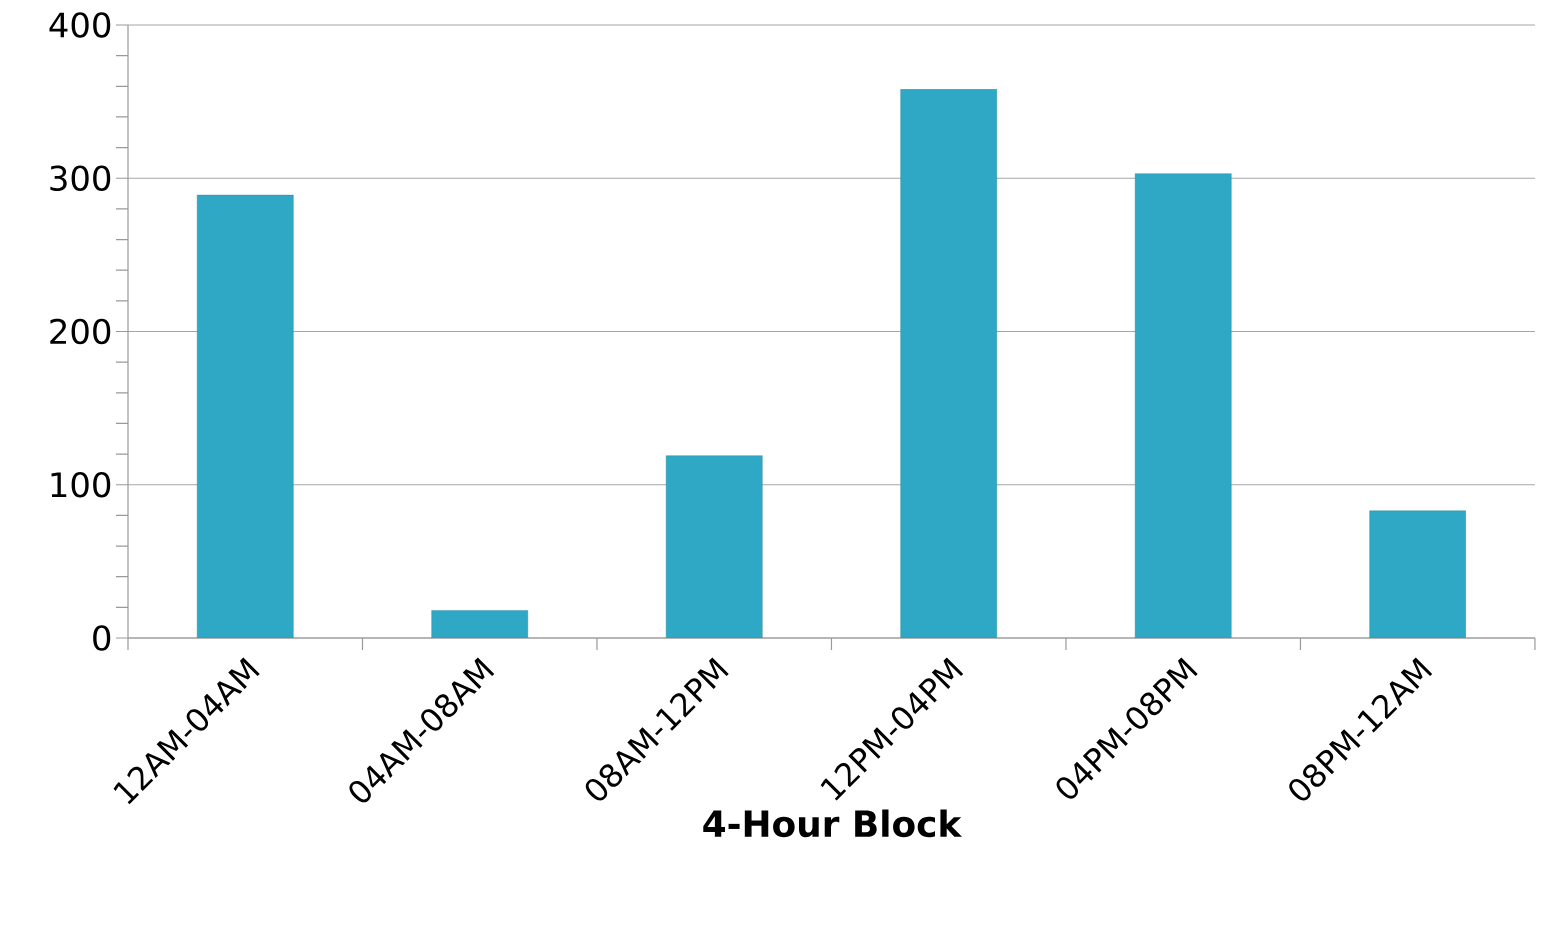 The image size is (1541, 939). What do you see at coordinates (80, 25) in the screenshot?
I see `y-tick-label: 400` at bounding box center [80, 25].